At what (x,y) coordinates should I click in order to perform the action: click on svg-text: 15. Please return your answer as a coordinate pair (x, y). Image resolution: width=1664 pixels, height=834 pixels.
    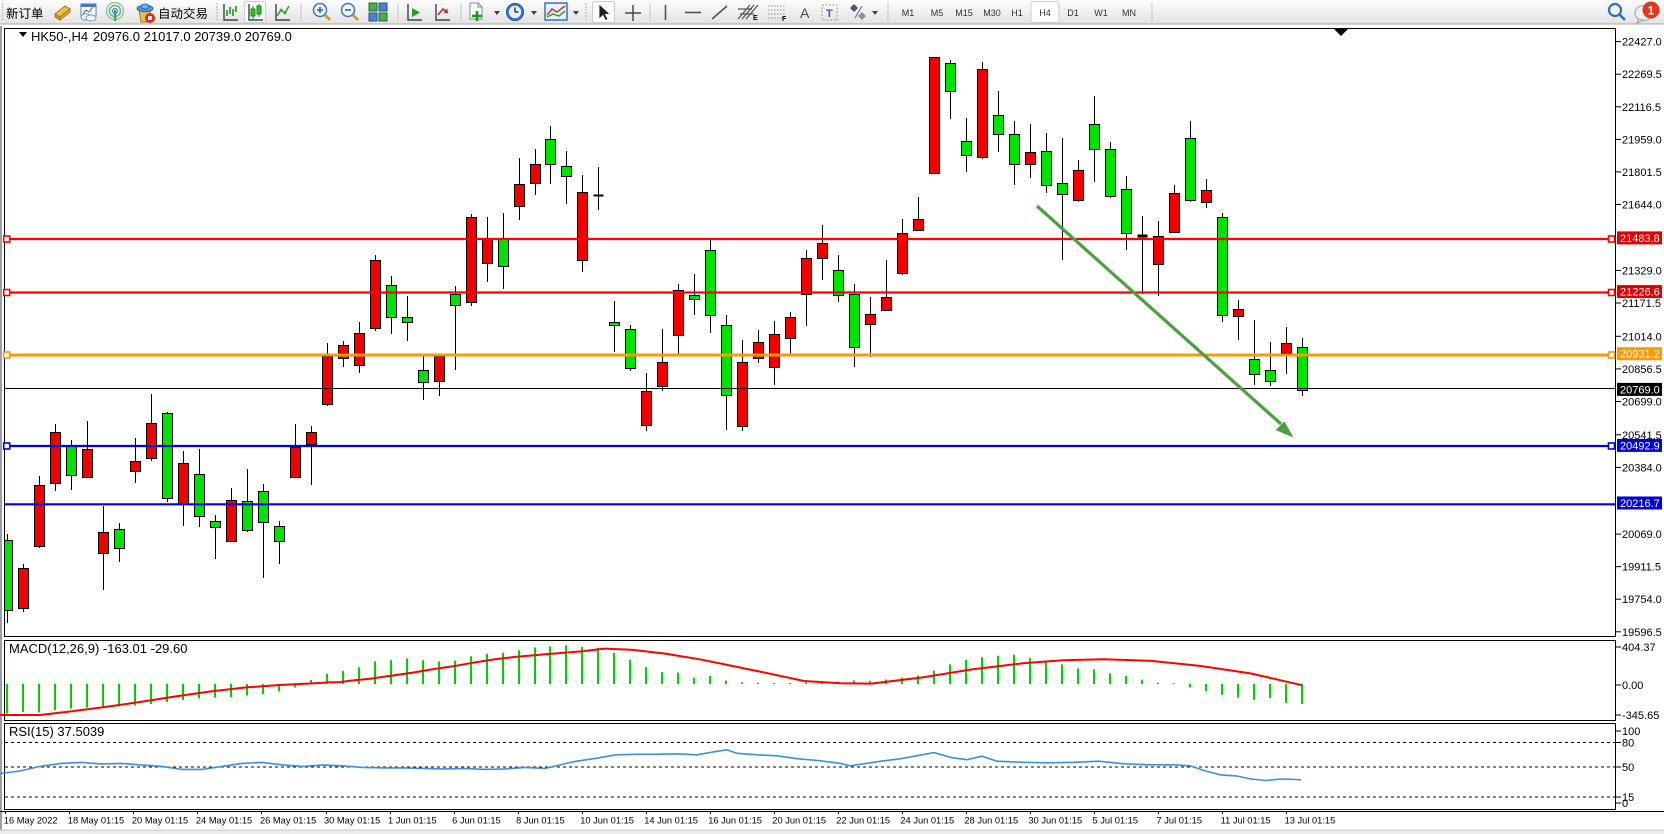
    Looking at the image, I should click on (1628, 798).